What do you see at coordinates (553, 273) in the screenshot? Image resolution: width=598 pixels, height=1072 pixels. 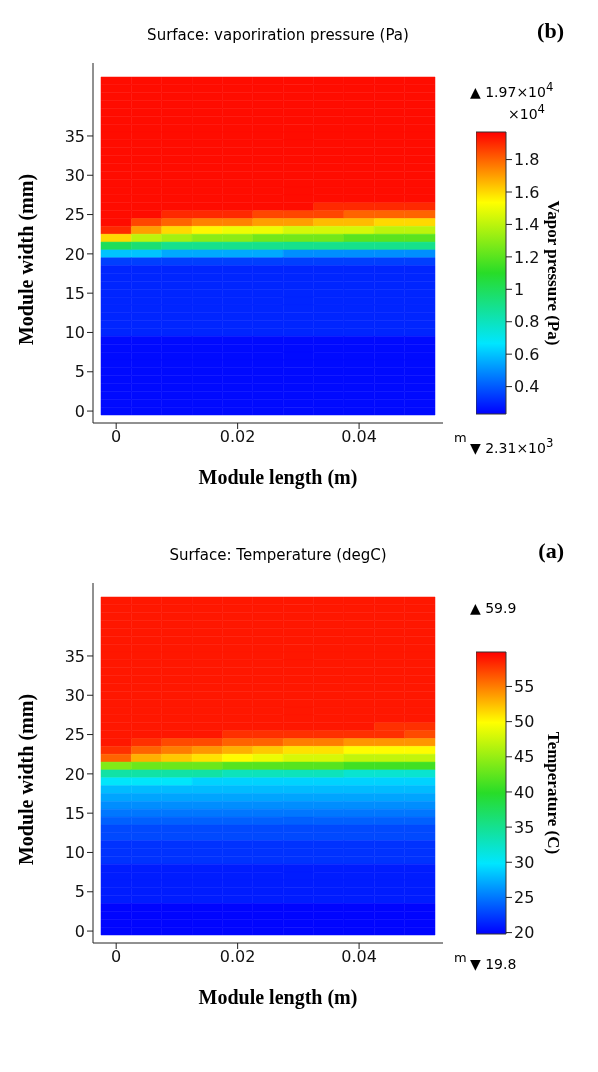 I see `color-bar-title: Vapor pressure (Pa)` at bounding box center [553, 273].